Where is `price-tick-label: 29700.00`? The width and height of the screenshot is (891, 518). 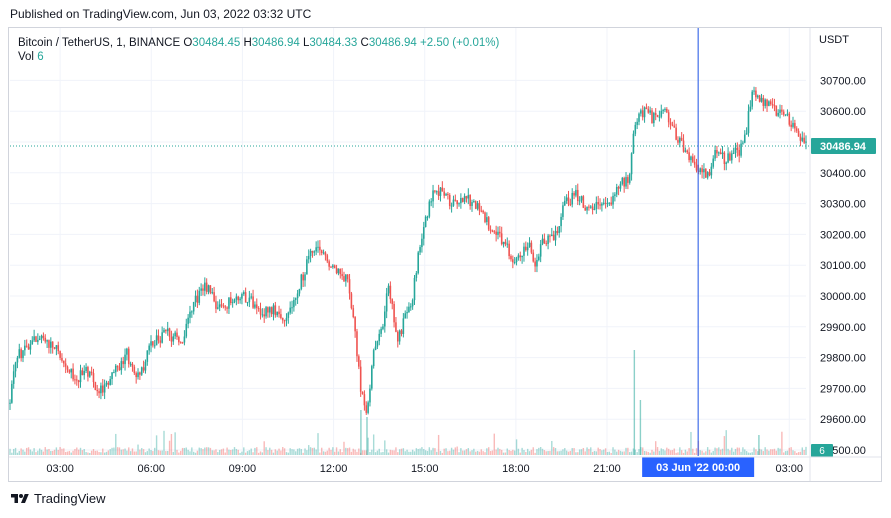
price-tick-label: 29700.00 is located at coordinates (843, 389).